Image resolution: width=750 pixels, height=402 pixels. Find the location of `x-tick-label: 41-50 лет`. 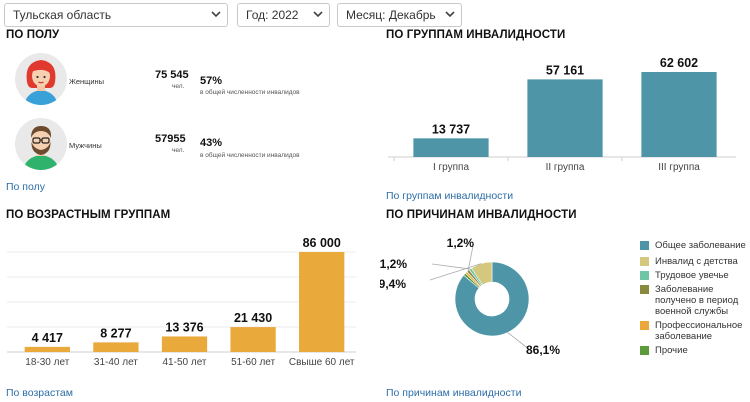

x-tick-label: 41-50 лет is located at coordinates (185, 362).